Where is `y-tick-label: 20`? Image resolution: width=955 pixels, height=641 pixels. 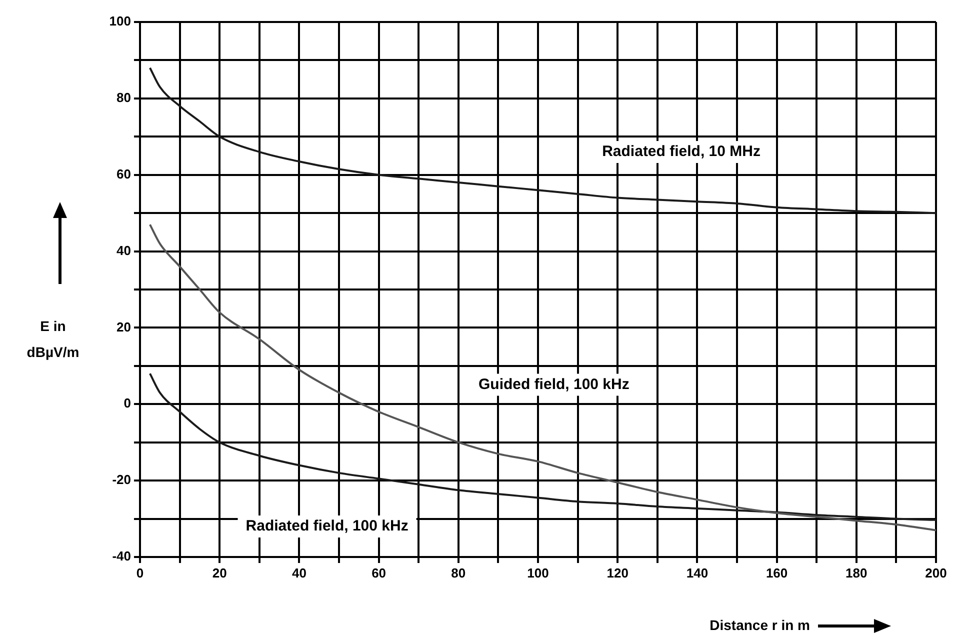 y-tick-label: 20 is located at coordinates (123, 326).